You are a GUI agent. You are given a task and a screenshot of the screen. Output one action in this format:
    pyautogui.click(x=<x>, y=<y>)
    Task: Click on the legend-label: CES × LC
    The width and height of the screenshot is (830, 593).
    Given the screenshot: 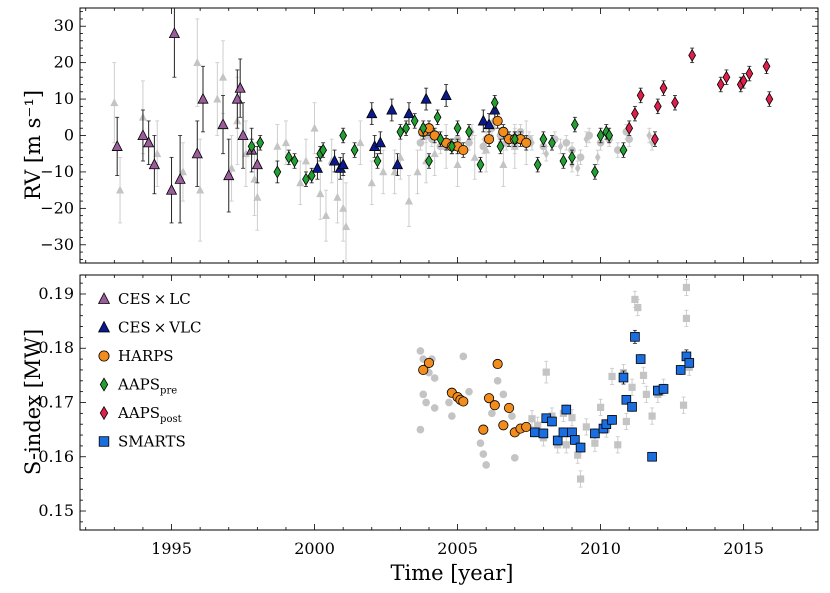 What is the action you would take?
    pyautogui.click(x=154, y=299)
    